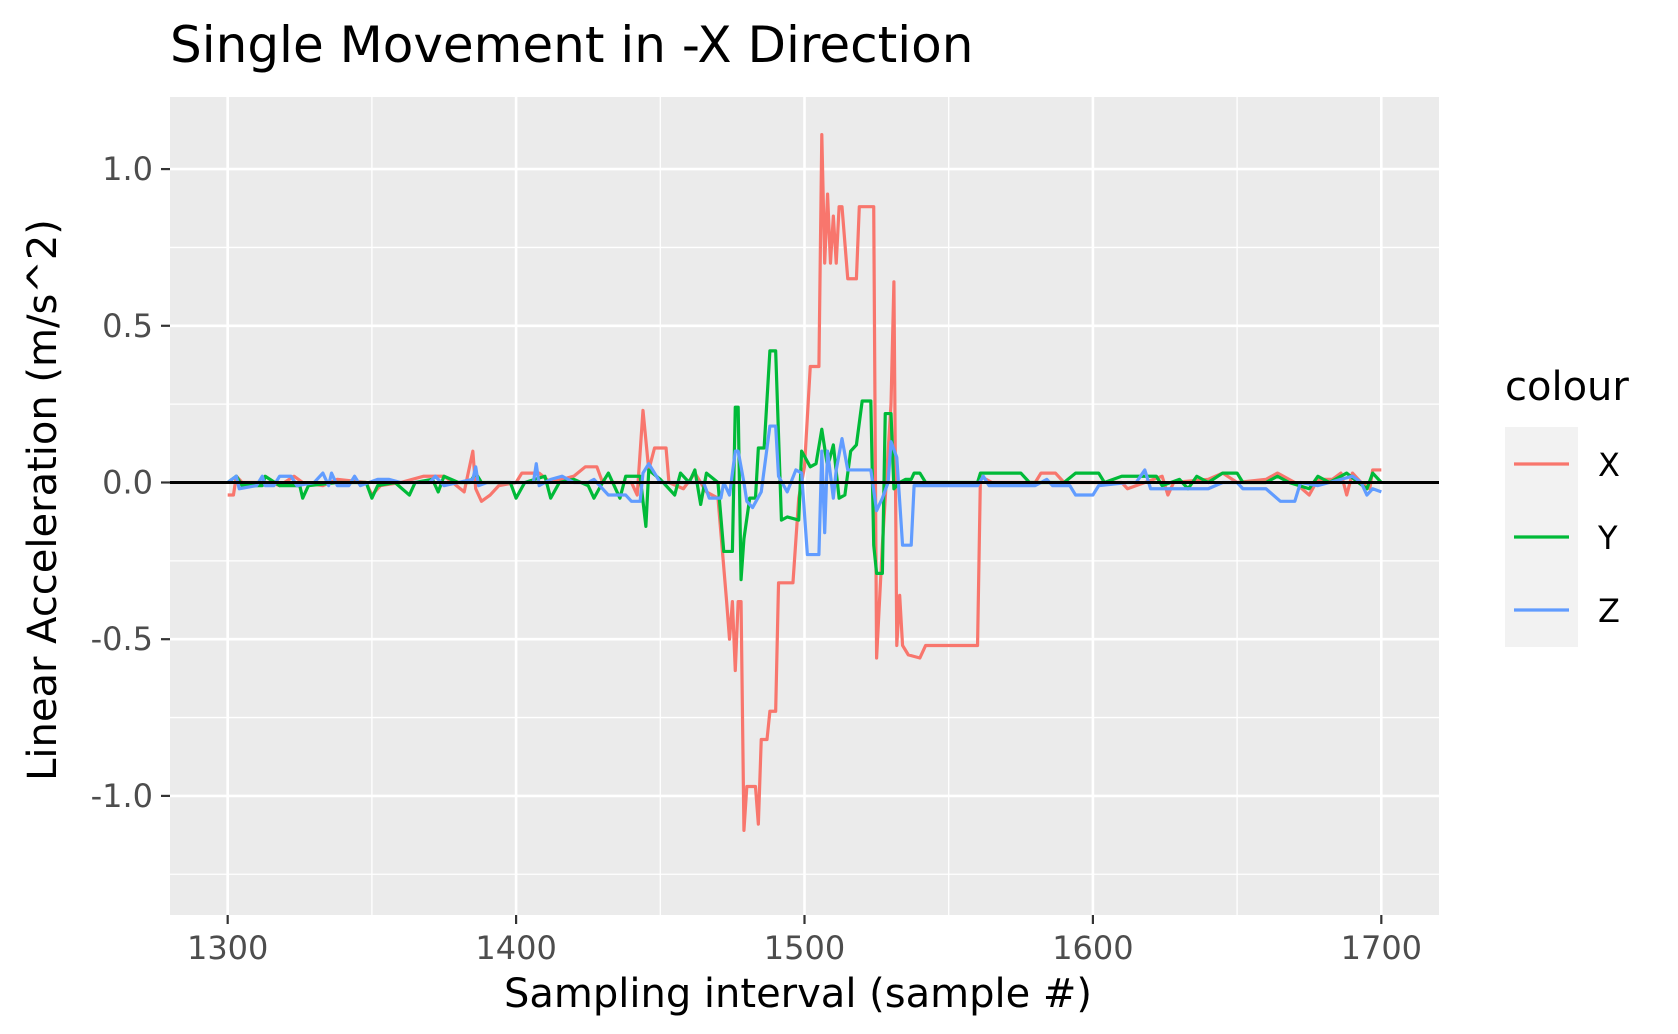 This screenshot has width=1678, height=1034. What do you see at coordinates (1567, 387) in the screenshot?
I see `legend-title: colour` at bounding box center [1567, 387].